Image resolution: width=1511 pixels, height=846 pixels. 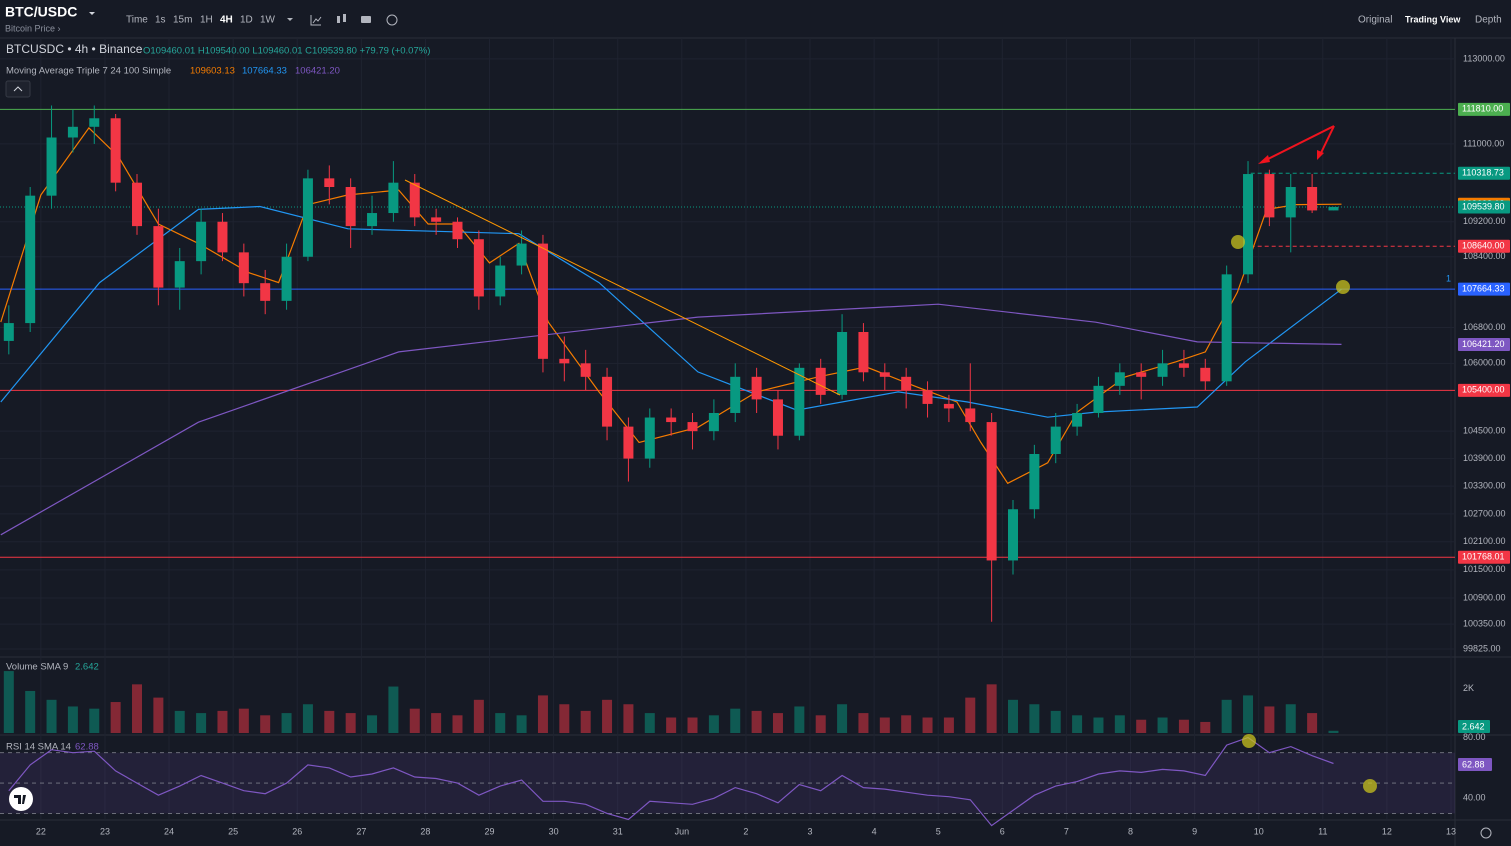 What do you see at coordinates (1474, 726) in the screenshot?
I see `volume-box` at bounding box center [1474, 726].